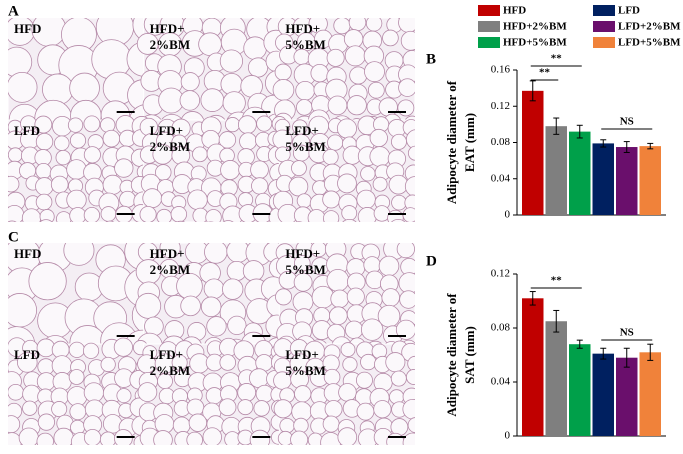 The height and width of the screenshot is (454, 683). What do you see at coordinates (501, 328) in the screenshot?
I see `y-tick-label: 0.08` at bounding box center [501, 328].